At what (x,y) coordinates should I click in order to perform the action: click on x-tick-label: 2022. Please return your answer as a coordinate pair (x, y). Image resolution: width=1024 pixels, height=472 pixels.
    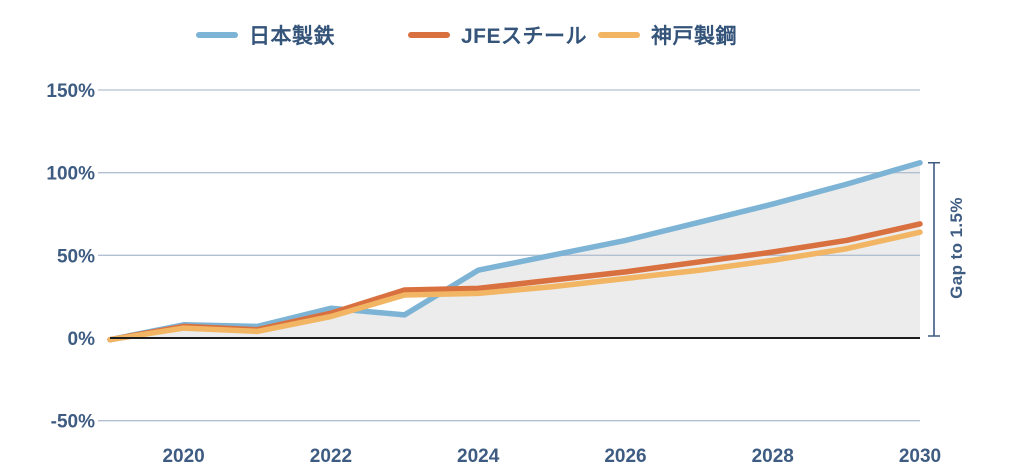
    Looking at the image, I should click on (331, 456).